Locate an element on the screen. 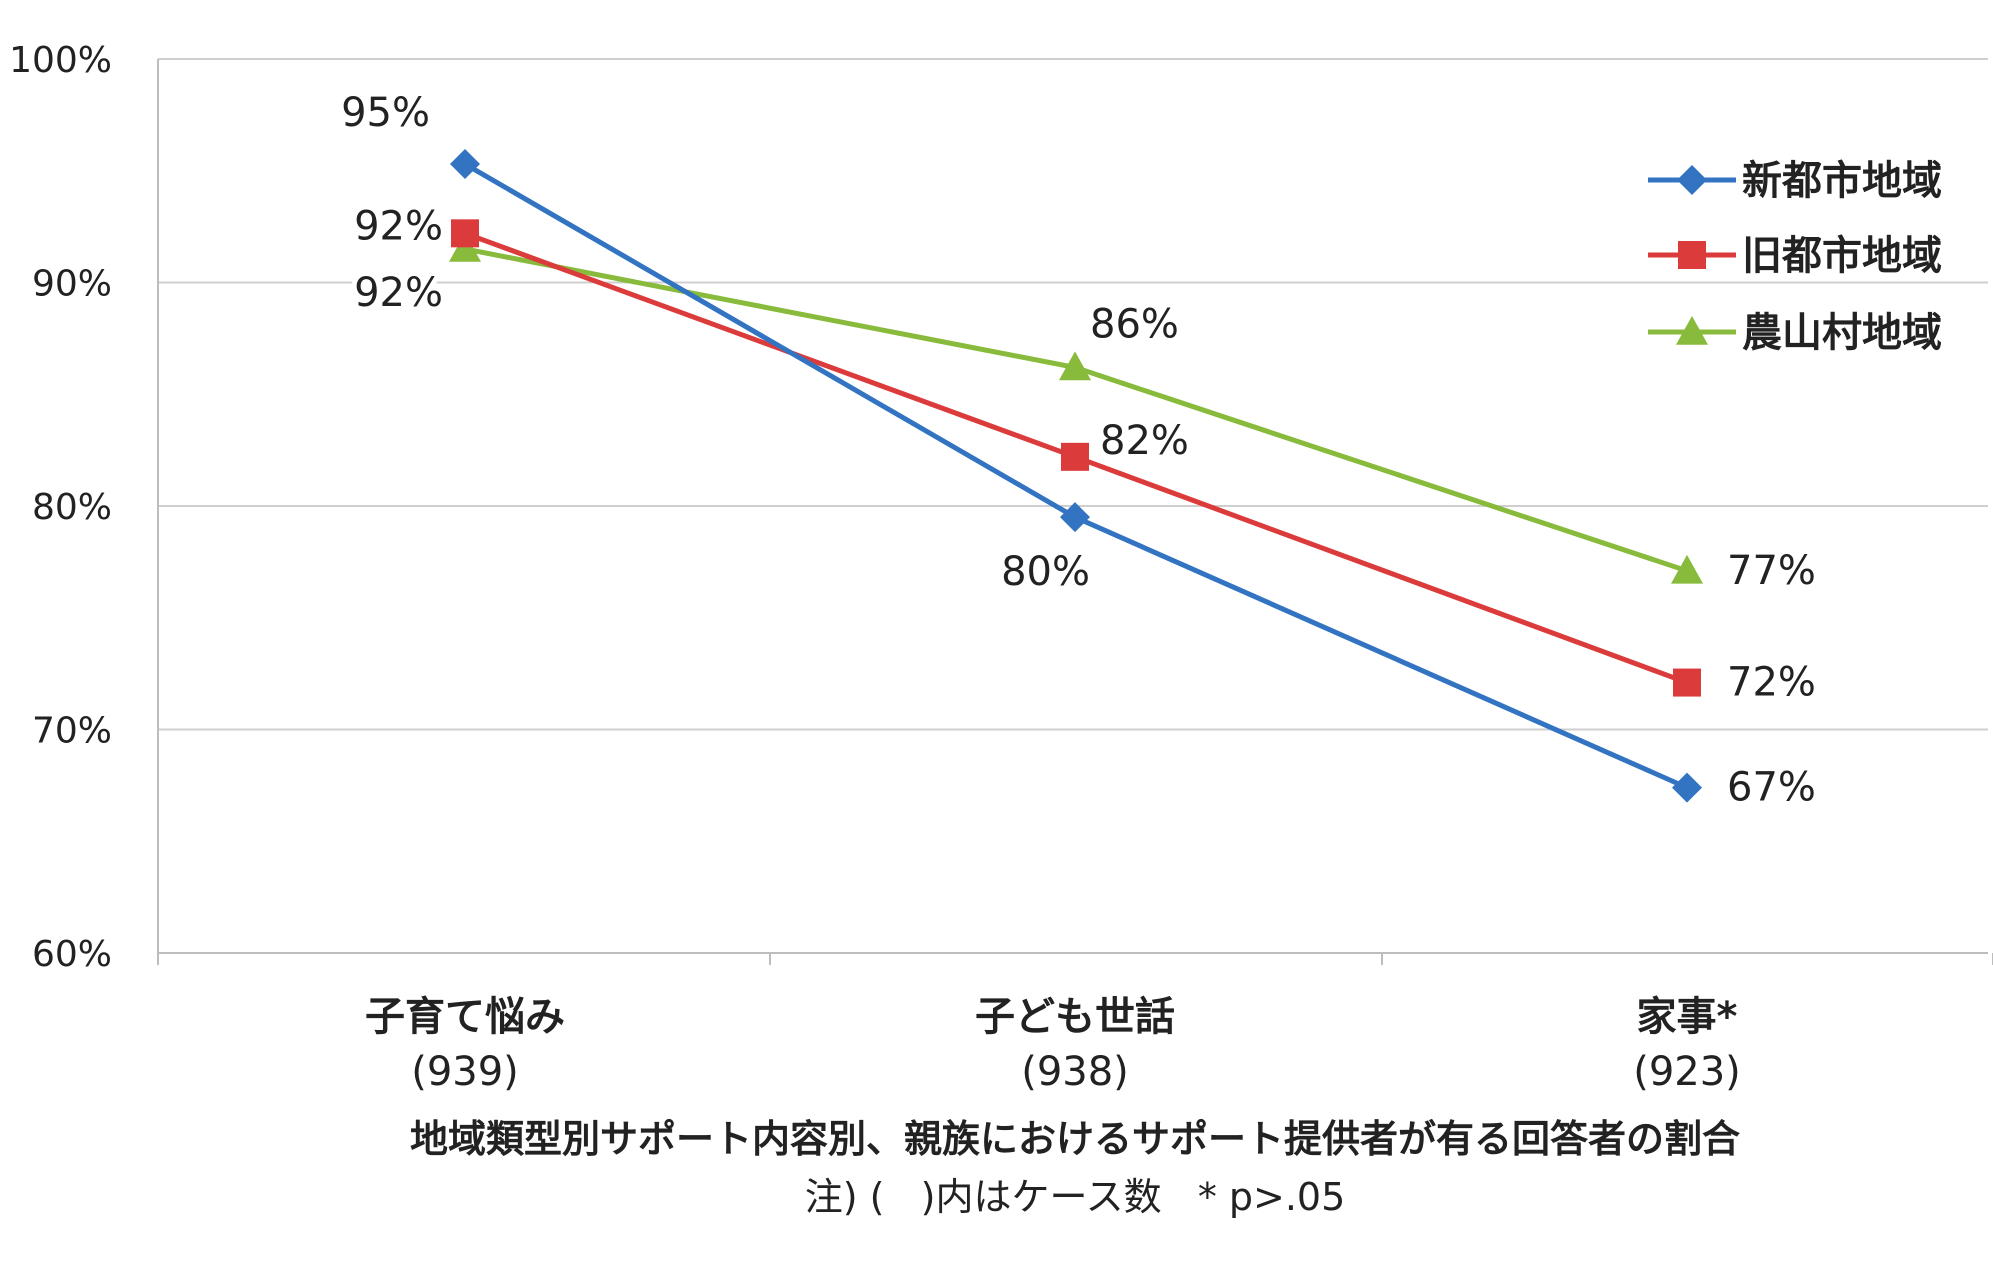 The image size is (1993, 1267). x-category-count: (939) is located at coordinates (465, 1072).